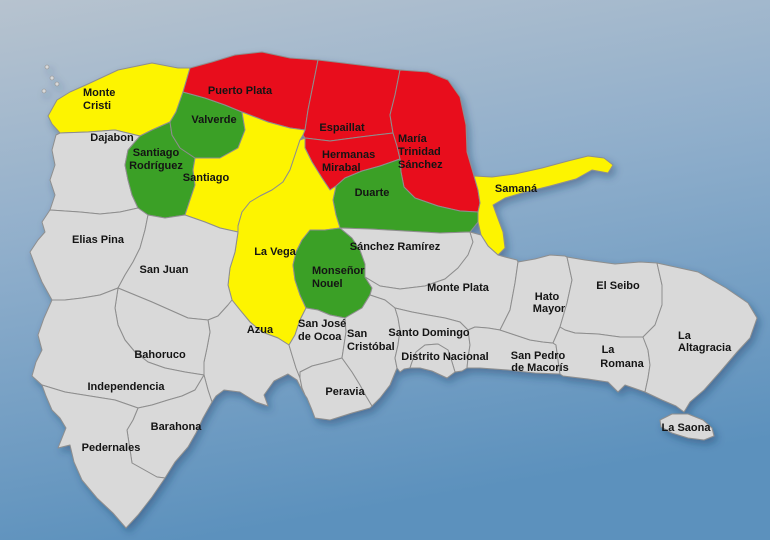 The height and width of the screenshot is (540, 770). I want to click on province-label-dajabon: Dajabon, so click(112, 138).